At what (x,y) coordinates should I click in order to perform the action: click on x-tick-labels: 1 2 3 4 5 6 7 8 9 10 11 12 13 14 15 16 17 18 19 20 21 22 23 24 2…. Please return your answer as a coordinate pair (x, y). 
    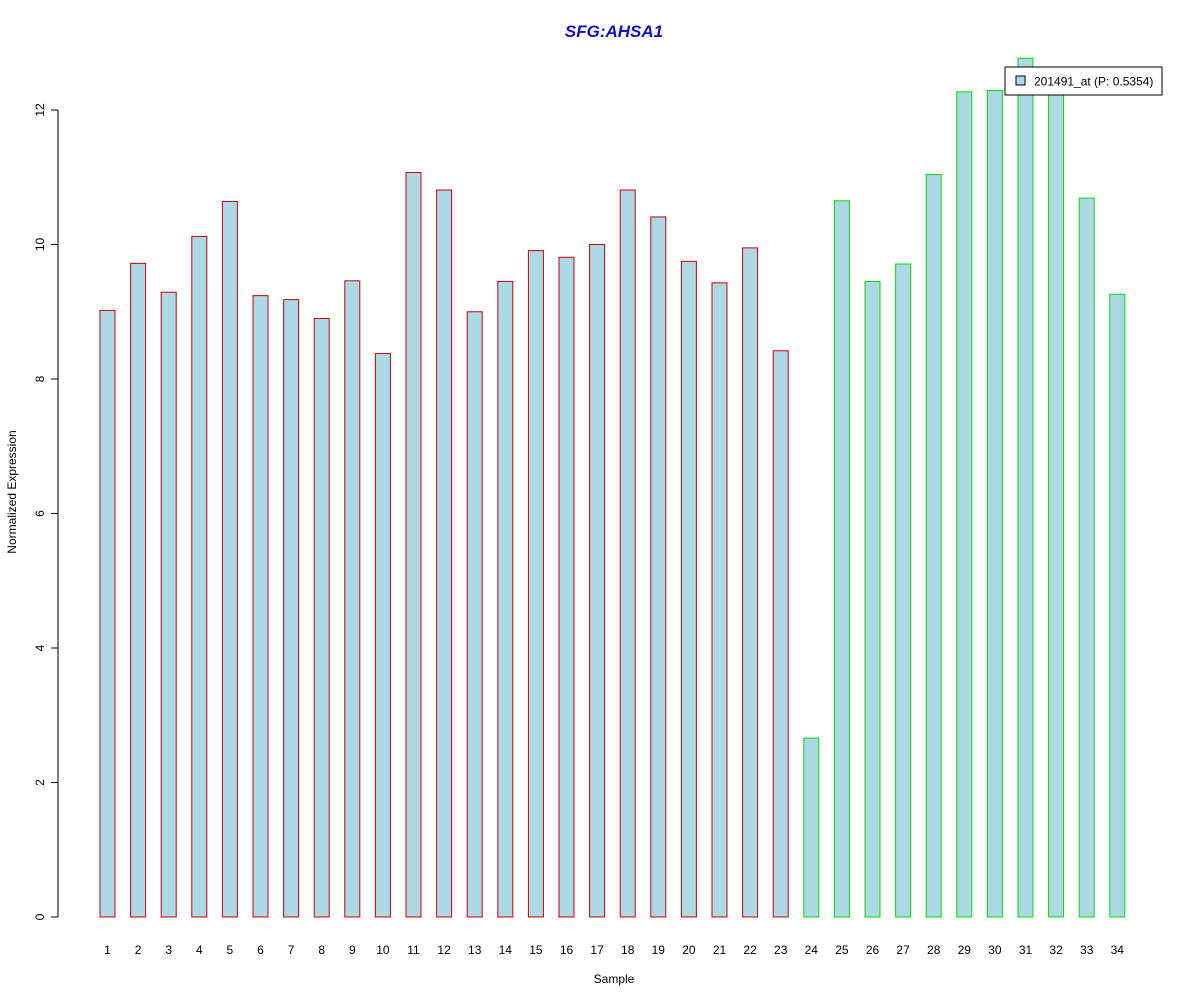
    Looking at the image, I should click on (614, 950).